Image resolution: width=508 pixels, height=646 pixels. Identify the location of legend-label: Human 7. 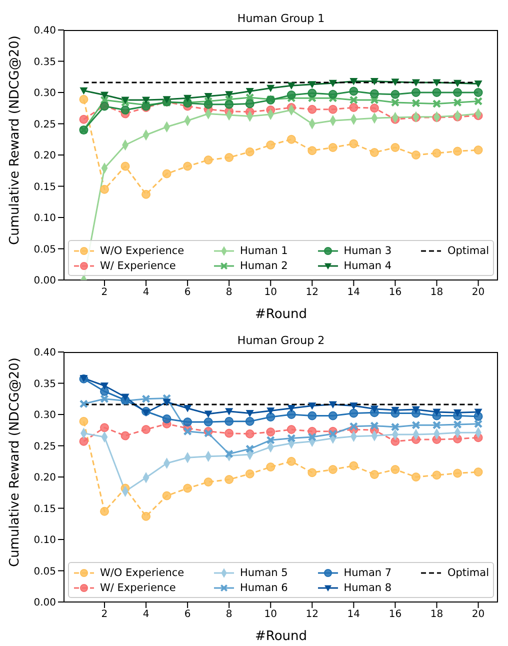
(368, 572).